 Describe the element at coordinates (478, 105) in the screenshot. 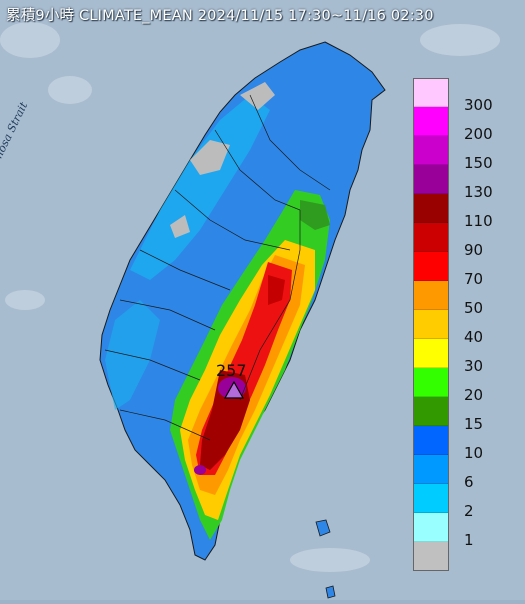

I see `legend-label: 300` at that location.